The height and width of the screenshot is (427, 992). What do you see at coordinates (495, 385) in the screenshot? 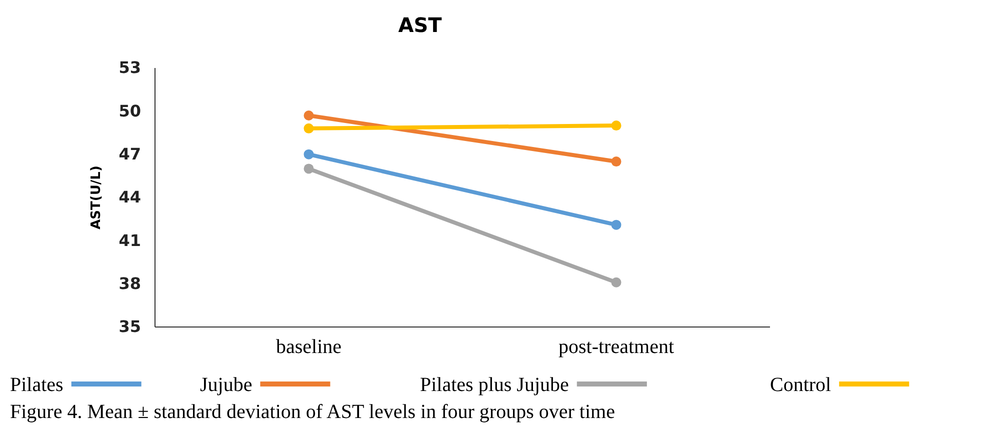
I see `legend-label: Pilates plus Jujube` at bounding box center [495, 385].